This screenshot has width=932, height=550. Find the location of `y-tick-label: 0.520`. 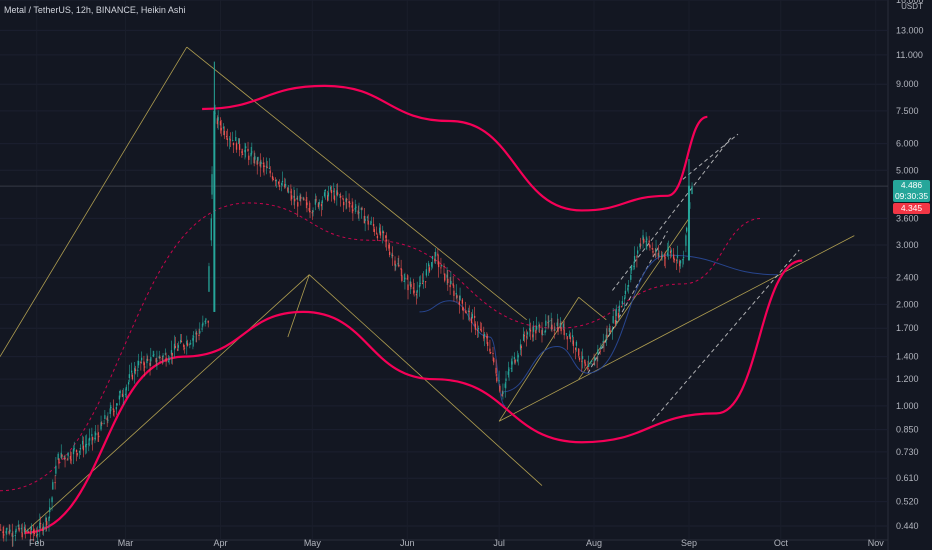

y-tick-label: 0.520 is located at coordinates (907, 502).